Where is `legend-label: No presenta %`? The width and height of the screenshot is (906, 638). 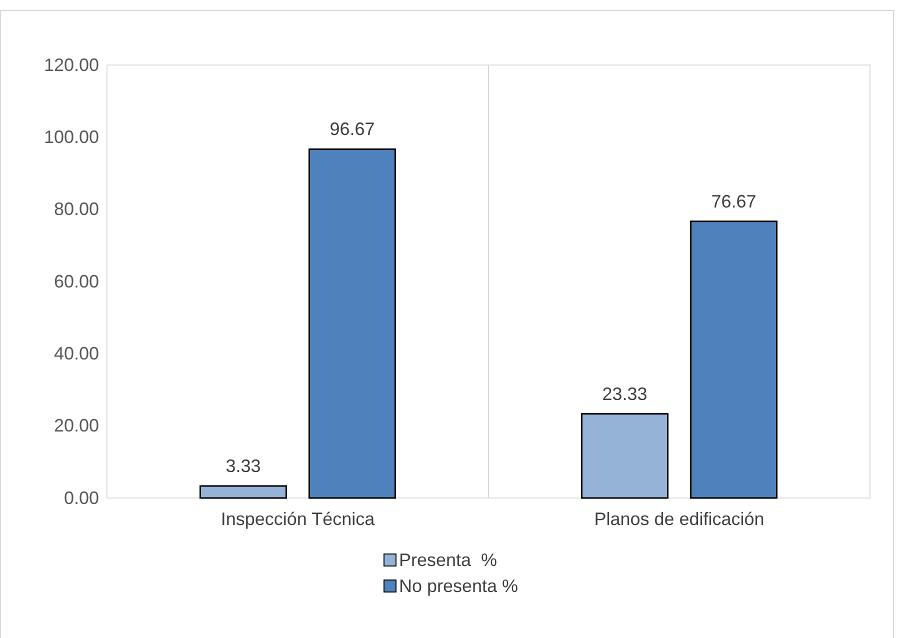
legend-label: No presenta % is located at coordinates (458, 586).